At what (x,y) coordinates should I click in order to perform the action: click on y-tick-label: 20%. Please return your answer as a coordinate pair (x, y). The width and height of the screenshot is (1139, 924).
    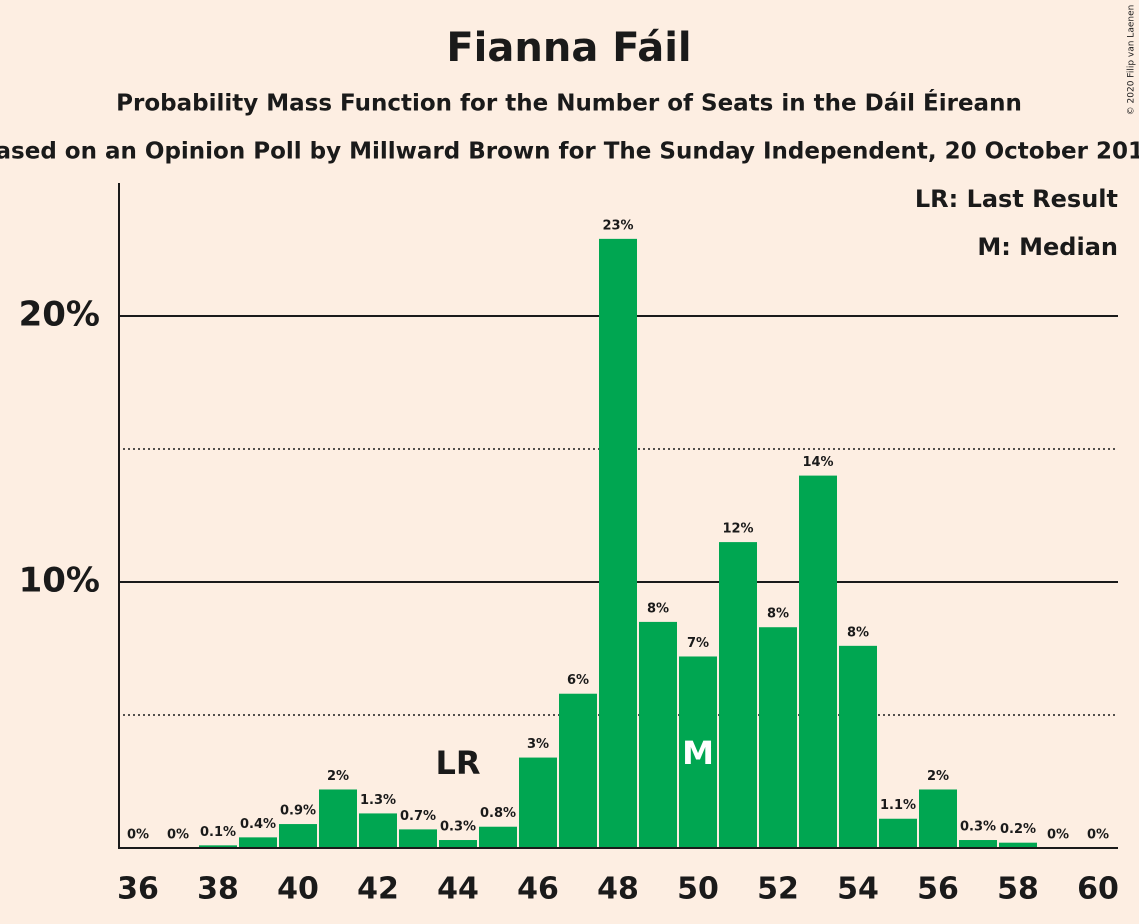
    Looking at the image, I should click on (59, 315).